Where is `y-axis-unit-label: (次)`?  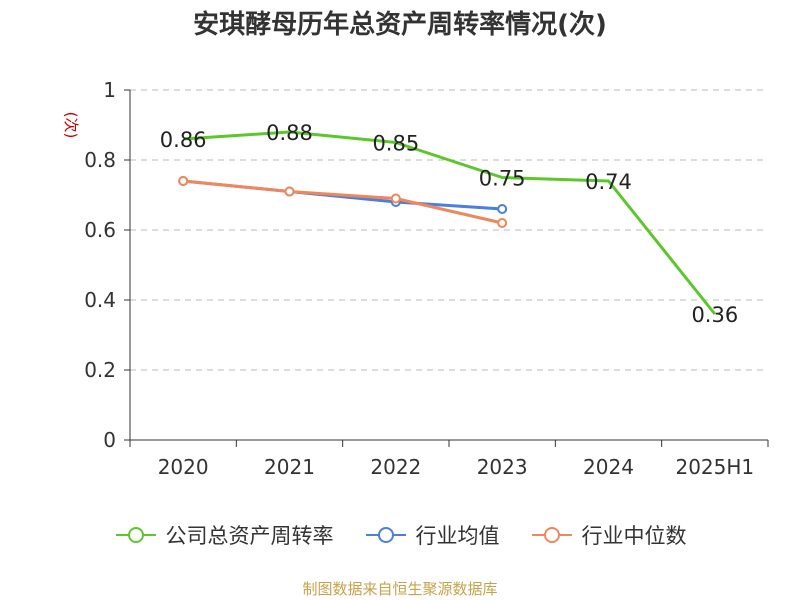
y-axis-unit-label: (次) is located at coordinates (71, 125).